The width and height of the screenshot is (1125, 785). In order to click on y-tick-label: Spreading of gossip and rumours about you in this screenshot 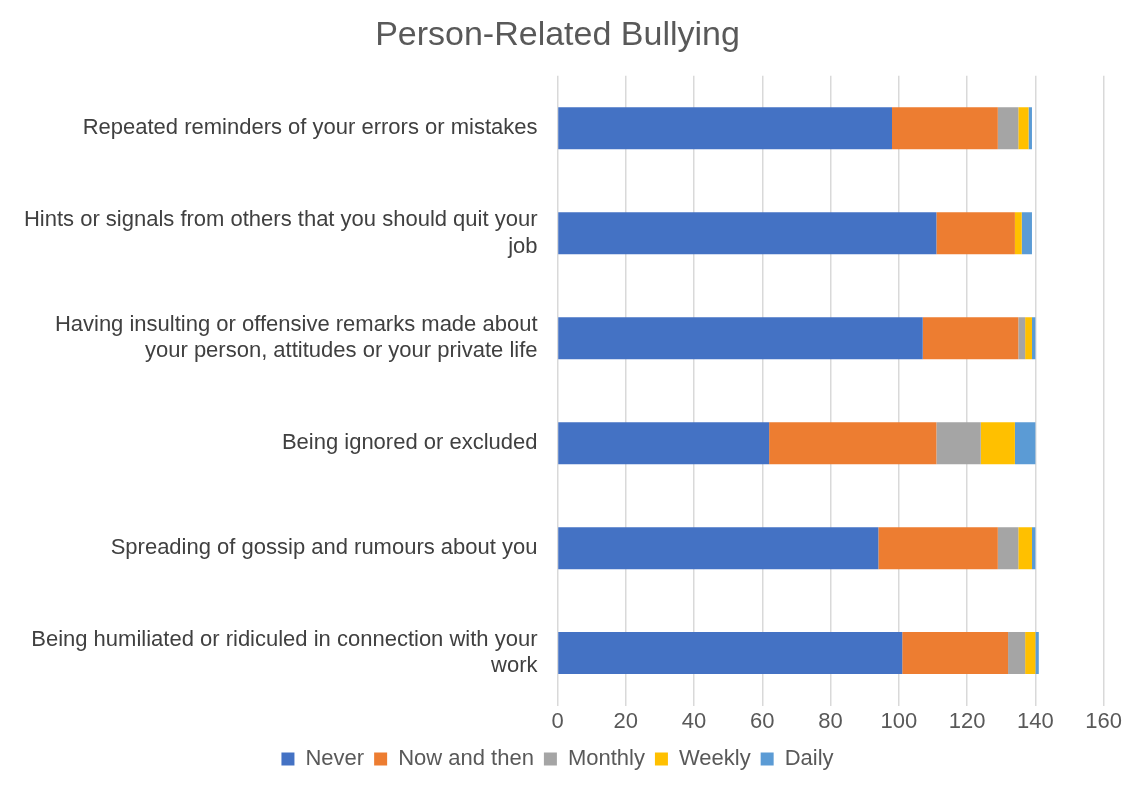, I will do `click(324, 547)`.